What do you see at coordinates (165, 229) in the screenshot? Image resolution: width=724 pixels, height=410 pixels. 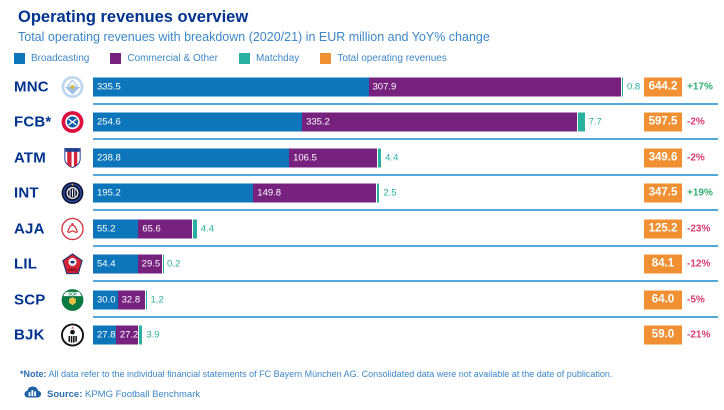 I see `commercial-segment: 65.6` at bounding box center [165, 229].